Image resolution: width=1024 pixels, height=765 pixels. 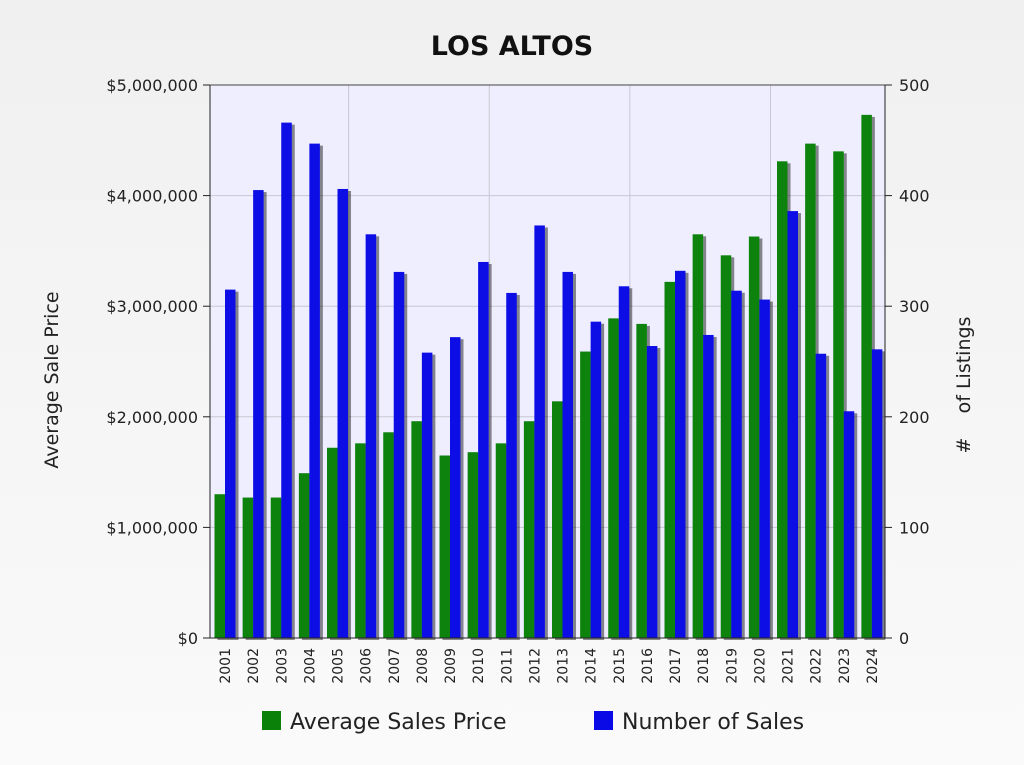 I want to click on y-tick-label-right: 200, so click(x=914, y=417).